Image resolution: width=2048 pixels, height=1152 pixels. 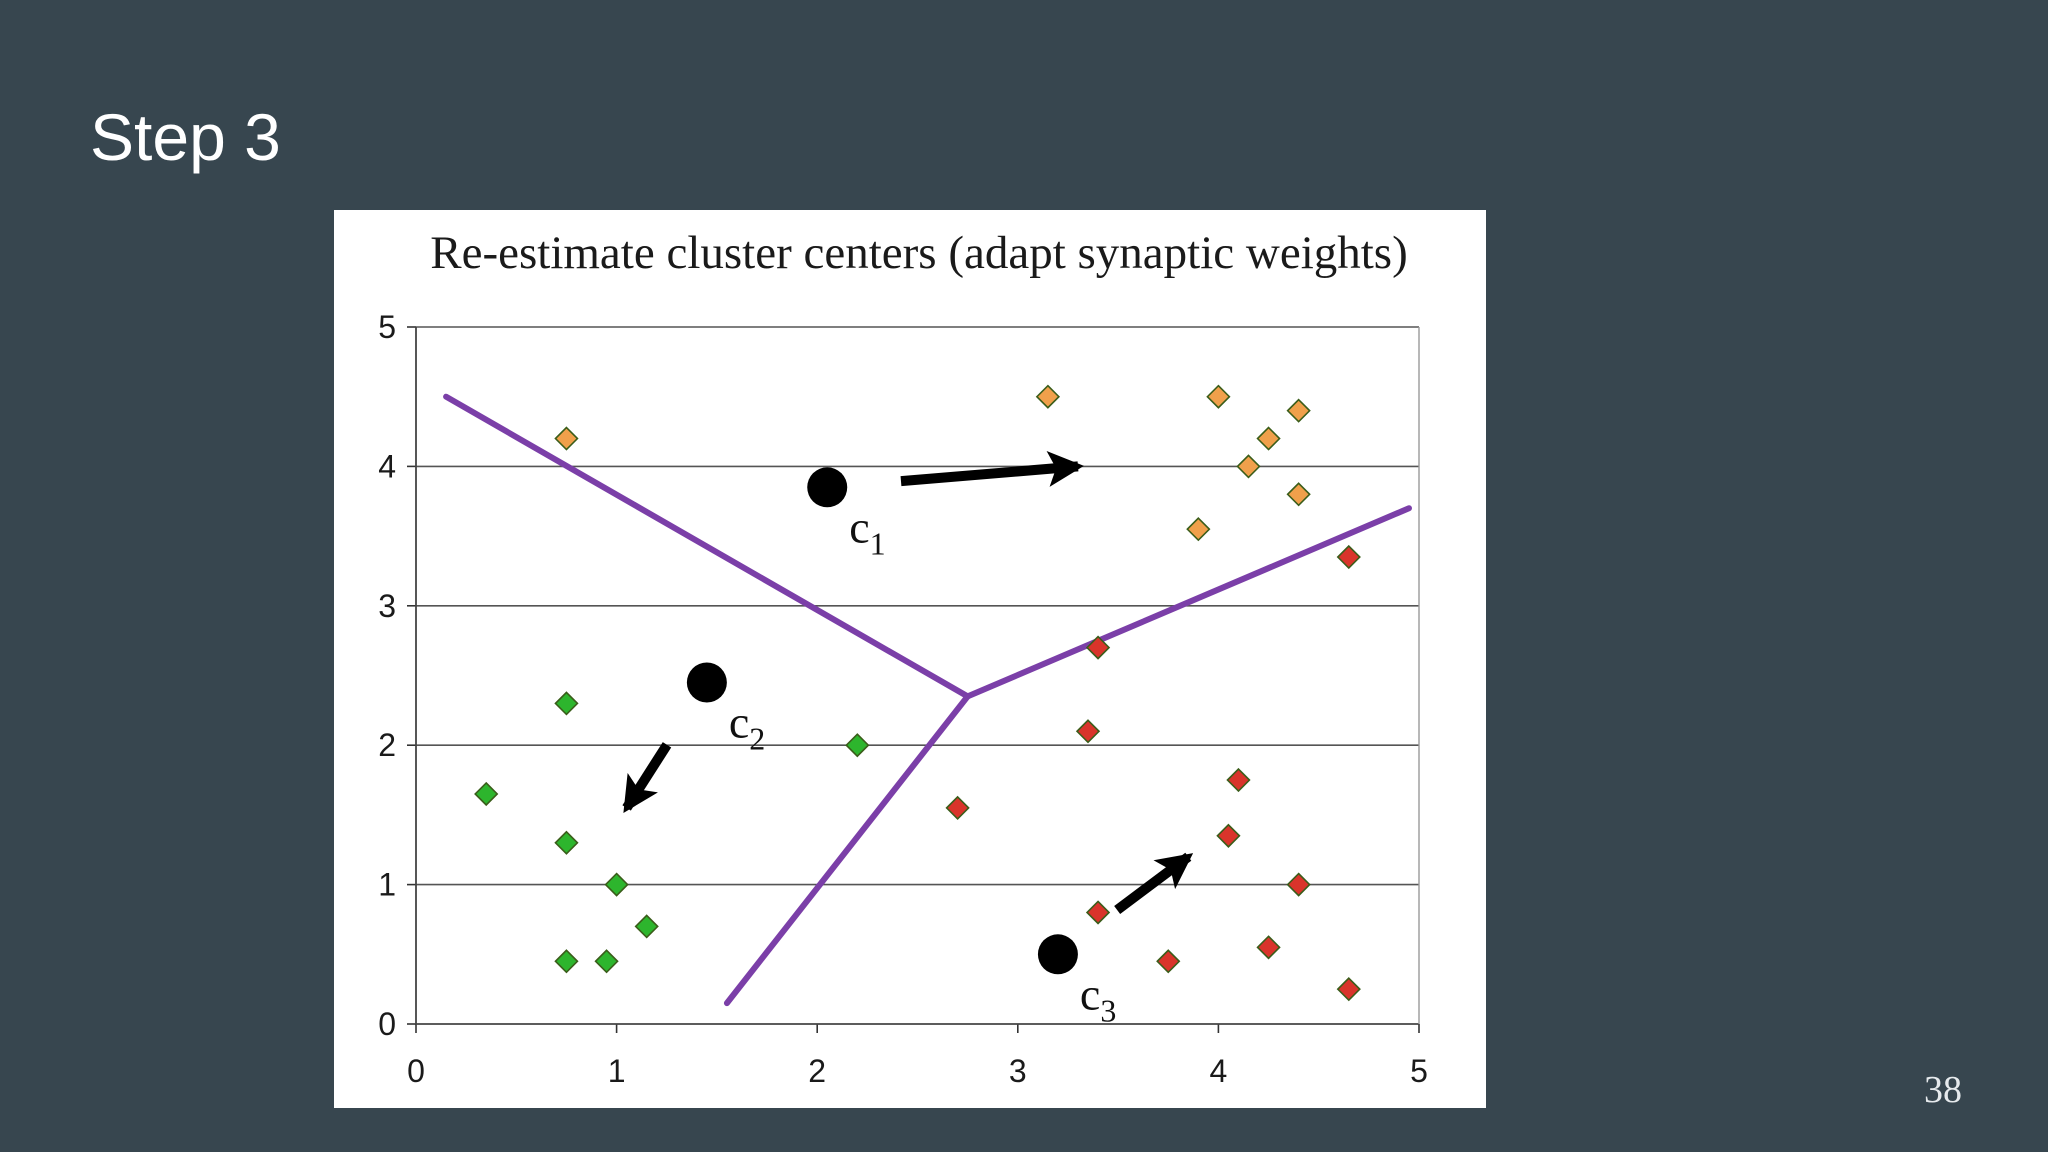 What do you see at coordinates (387, 1024) in the screenshot?
I see `y-tick-label-0: 0` at bounding box center [387, 1024].